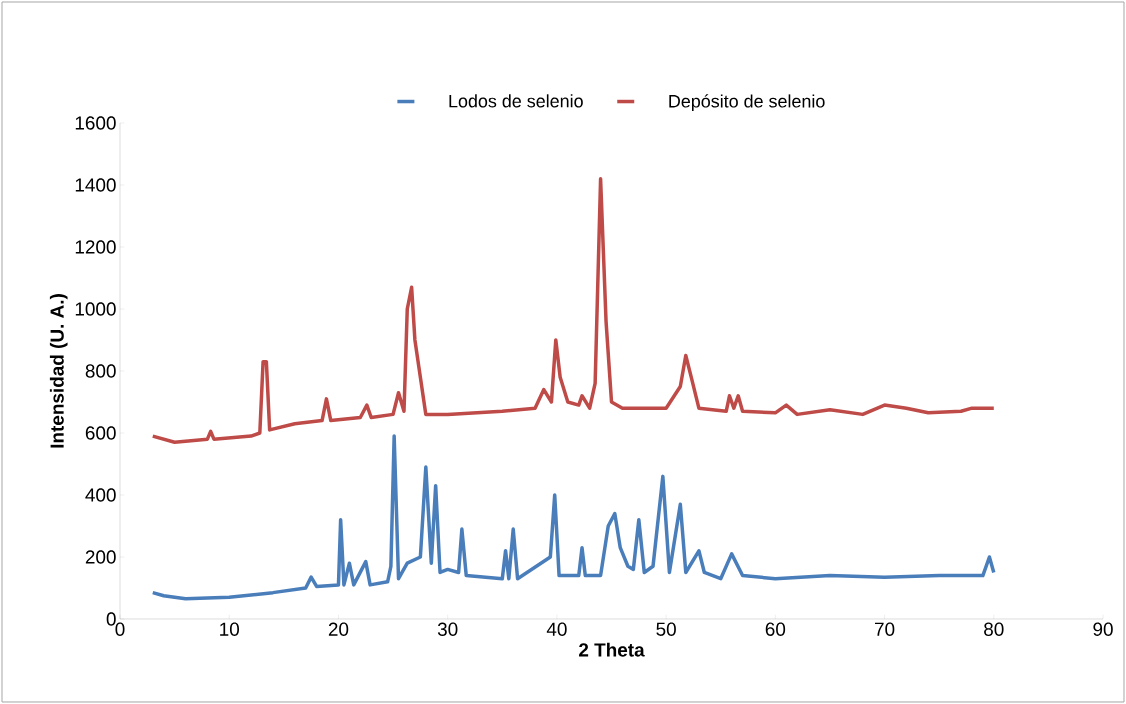 This screenshot has height=704, width=1126. Describe the element at coordinates (516, 101) in the screenshot. I see `legend-label: Lodos de selenio` at that location.